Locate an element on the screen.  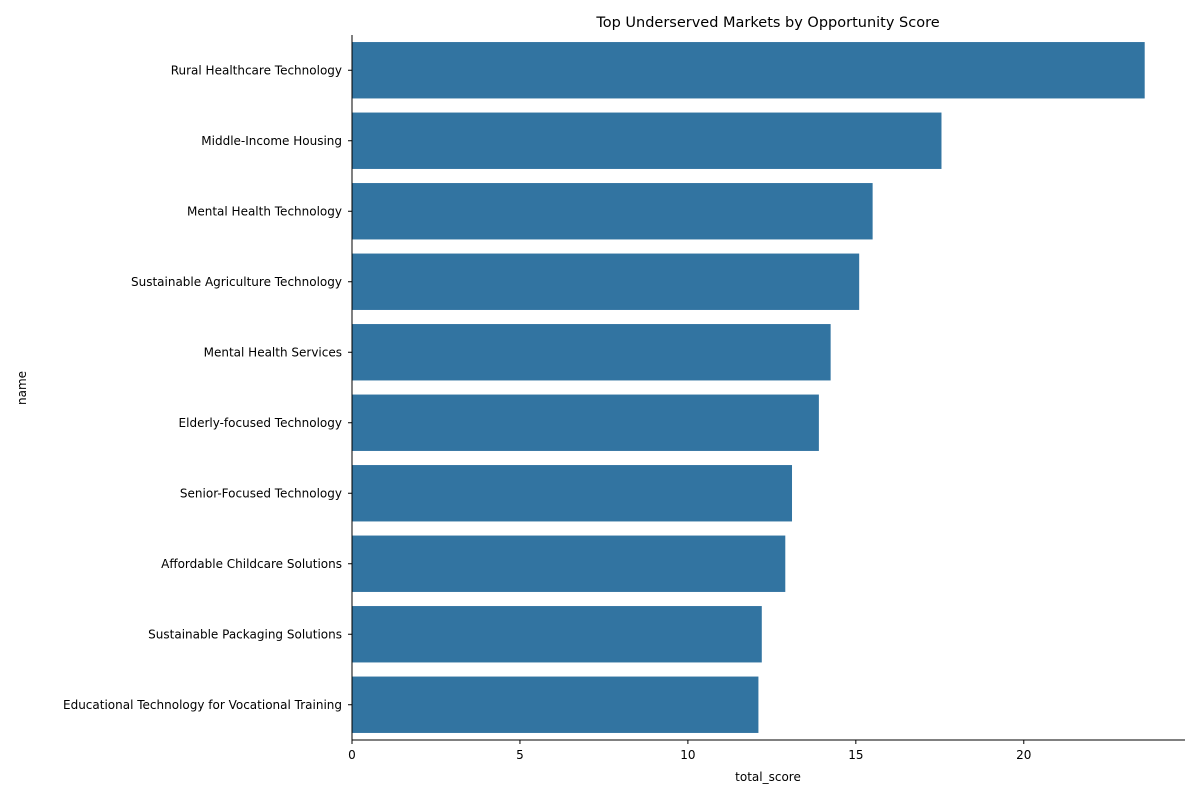
y-tick-label: Affordable Childcare Solutions is located at coordinates (251, 564).